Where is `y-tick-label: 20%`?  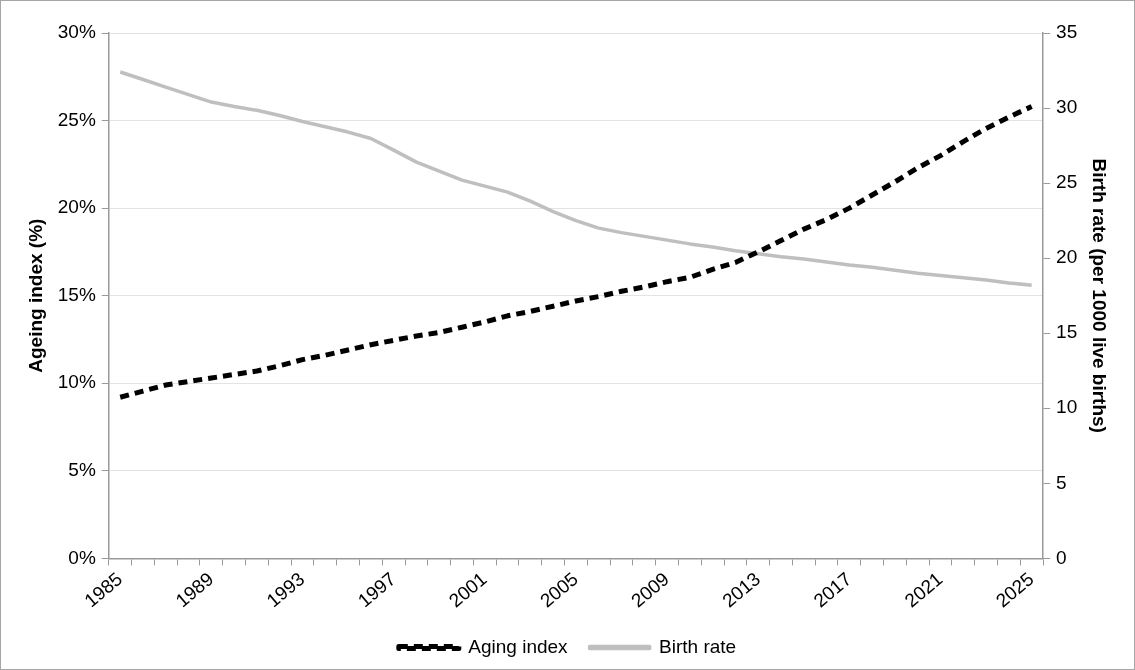 y-tick-label: 20% is located at coordinates (76, 207).